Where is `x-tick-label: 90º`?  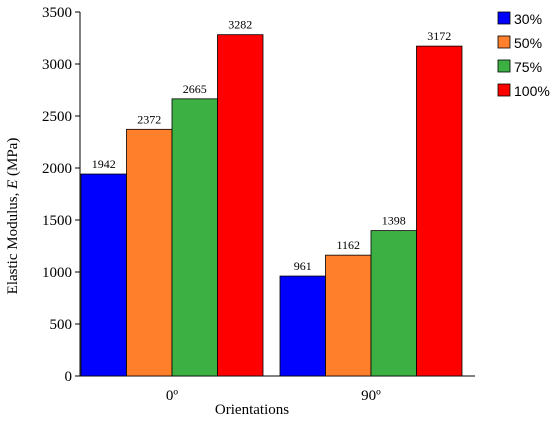 x-tick-label: 90º is located at coordinates (371, 396).